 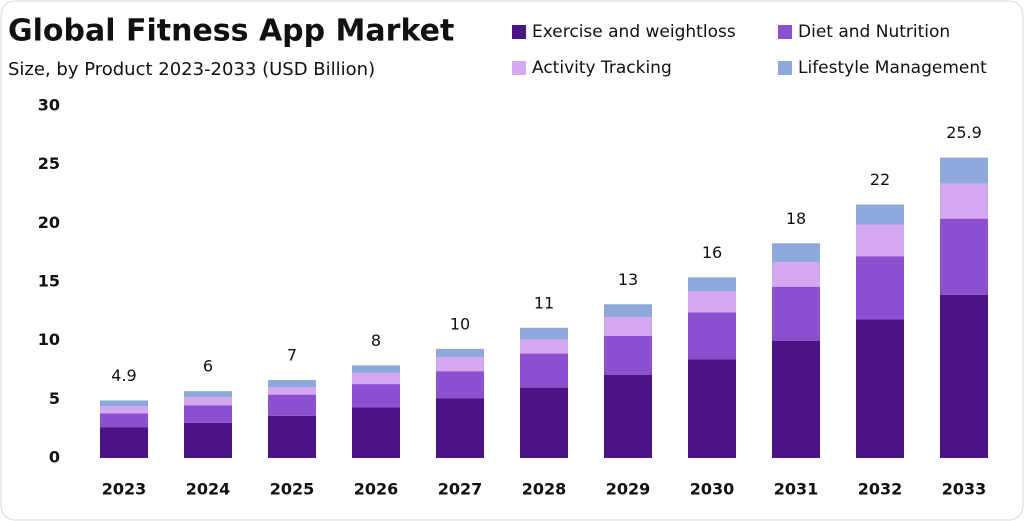 I want to click on legend-label: Activity Tracking, so click(x=602, y=68).